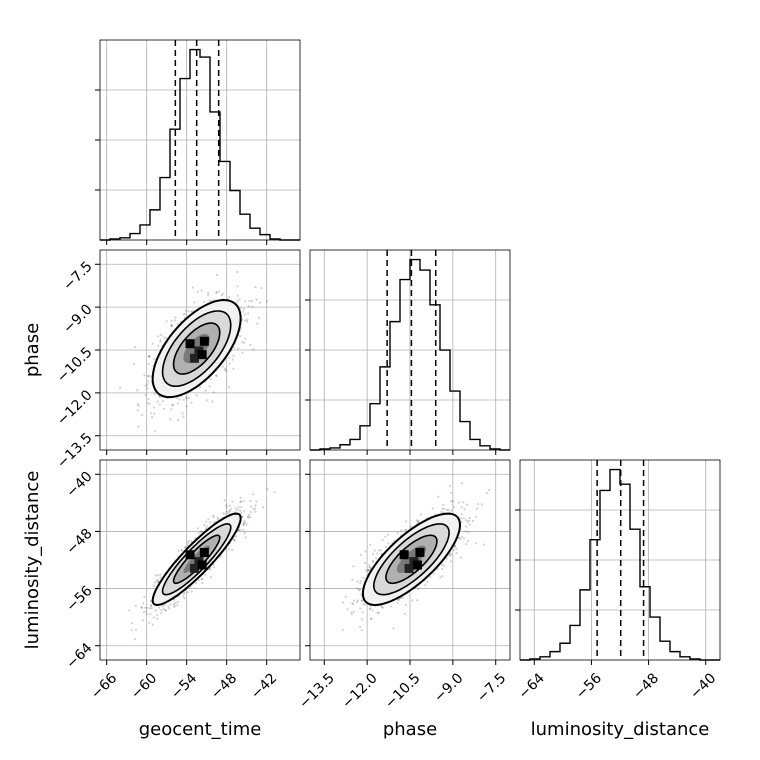 The height and width of the screenshot is (760, 760). What do you see at coordinates (618, 562) in the screenshot?
I see `histogram-luminosity_distance` at bounding box center [618, 562].